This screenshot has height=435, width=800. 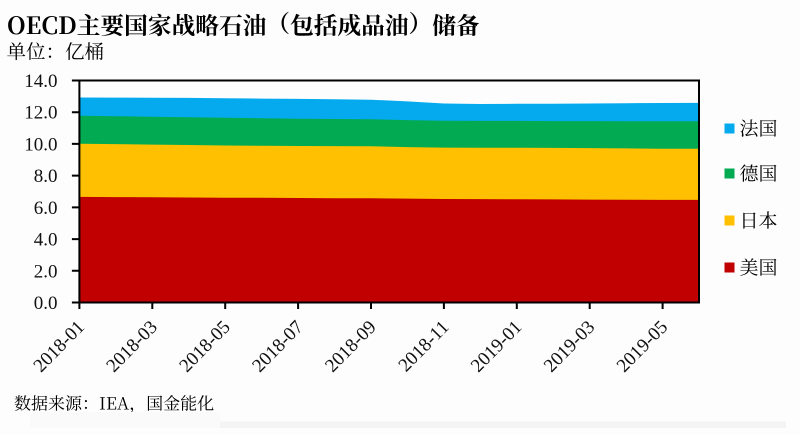 What do you see at coordinates (59, 347) in the screenshot?
I see `svg-text: 2018-01` at bounding box center [59, 347].